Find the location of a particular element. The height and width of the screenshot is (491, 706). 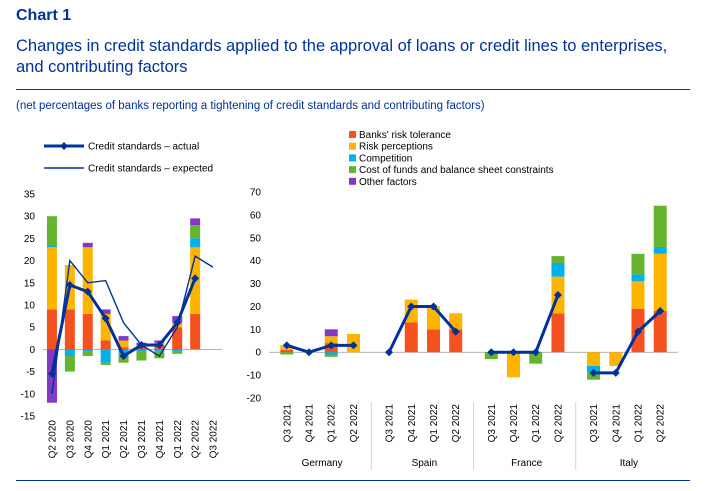

legend-actual-label: Credit standards – actual is located at coordinates (143, 147).